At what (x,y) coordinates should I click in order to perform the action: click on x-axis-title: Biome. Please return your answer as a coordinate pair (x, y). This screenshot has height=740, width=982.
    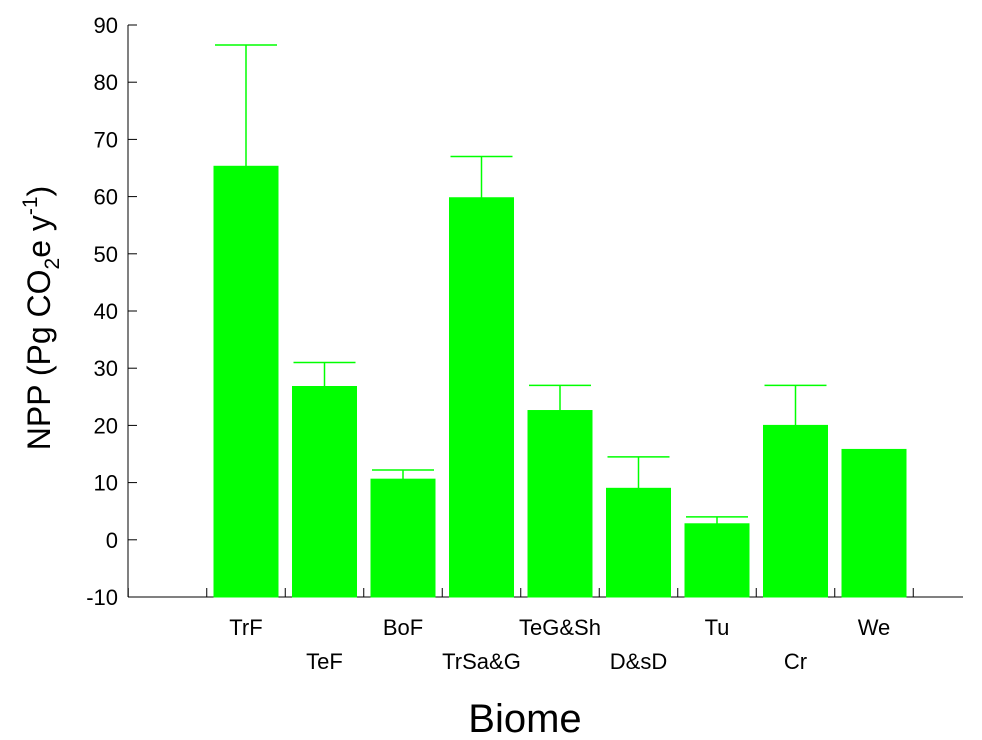
    Looking at the image, I should click on (524, 718).